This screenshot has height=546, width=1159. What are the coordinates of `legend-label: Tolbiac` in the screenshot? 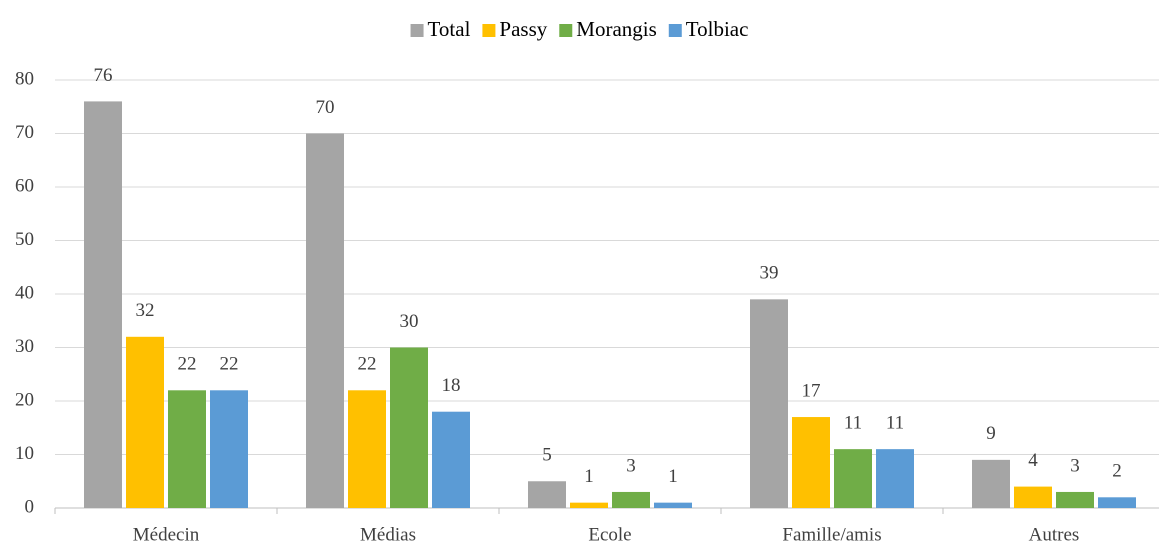 It's located at (717, 29).